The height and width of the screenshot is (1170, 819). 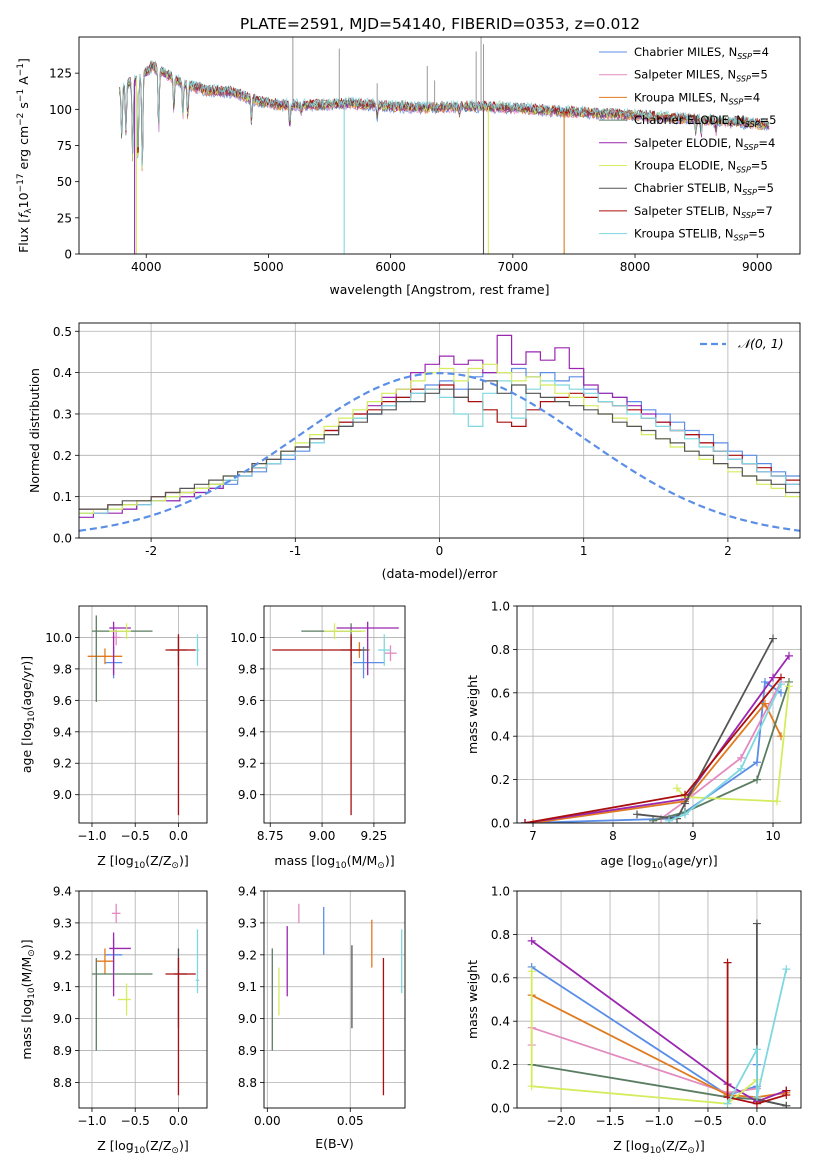 What do you see at coordinates (62, 414) in the screenshot?
I see `y-tick-label: 0.3` at bounding box center [62, 414].